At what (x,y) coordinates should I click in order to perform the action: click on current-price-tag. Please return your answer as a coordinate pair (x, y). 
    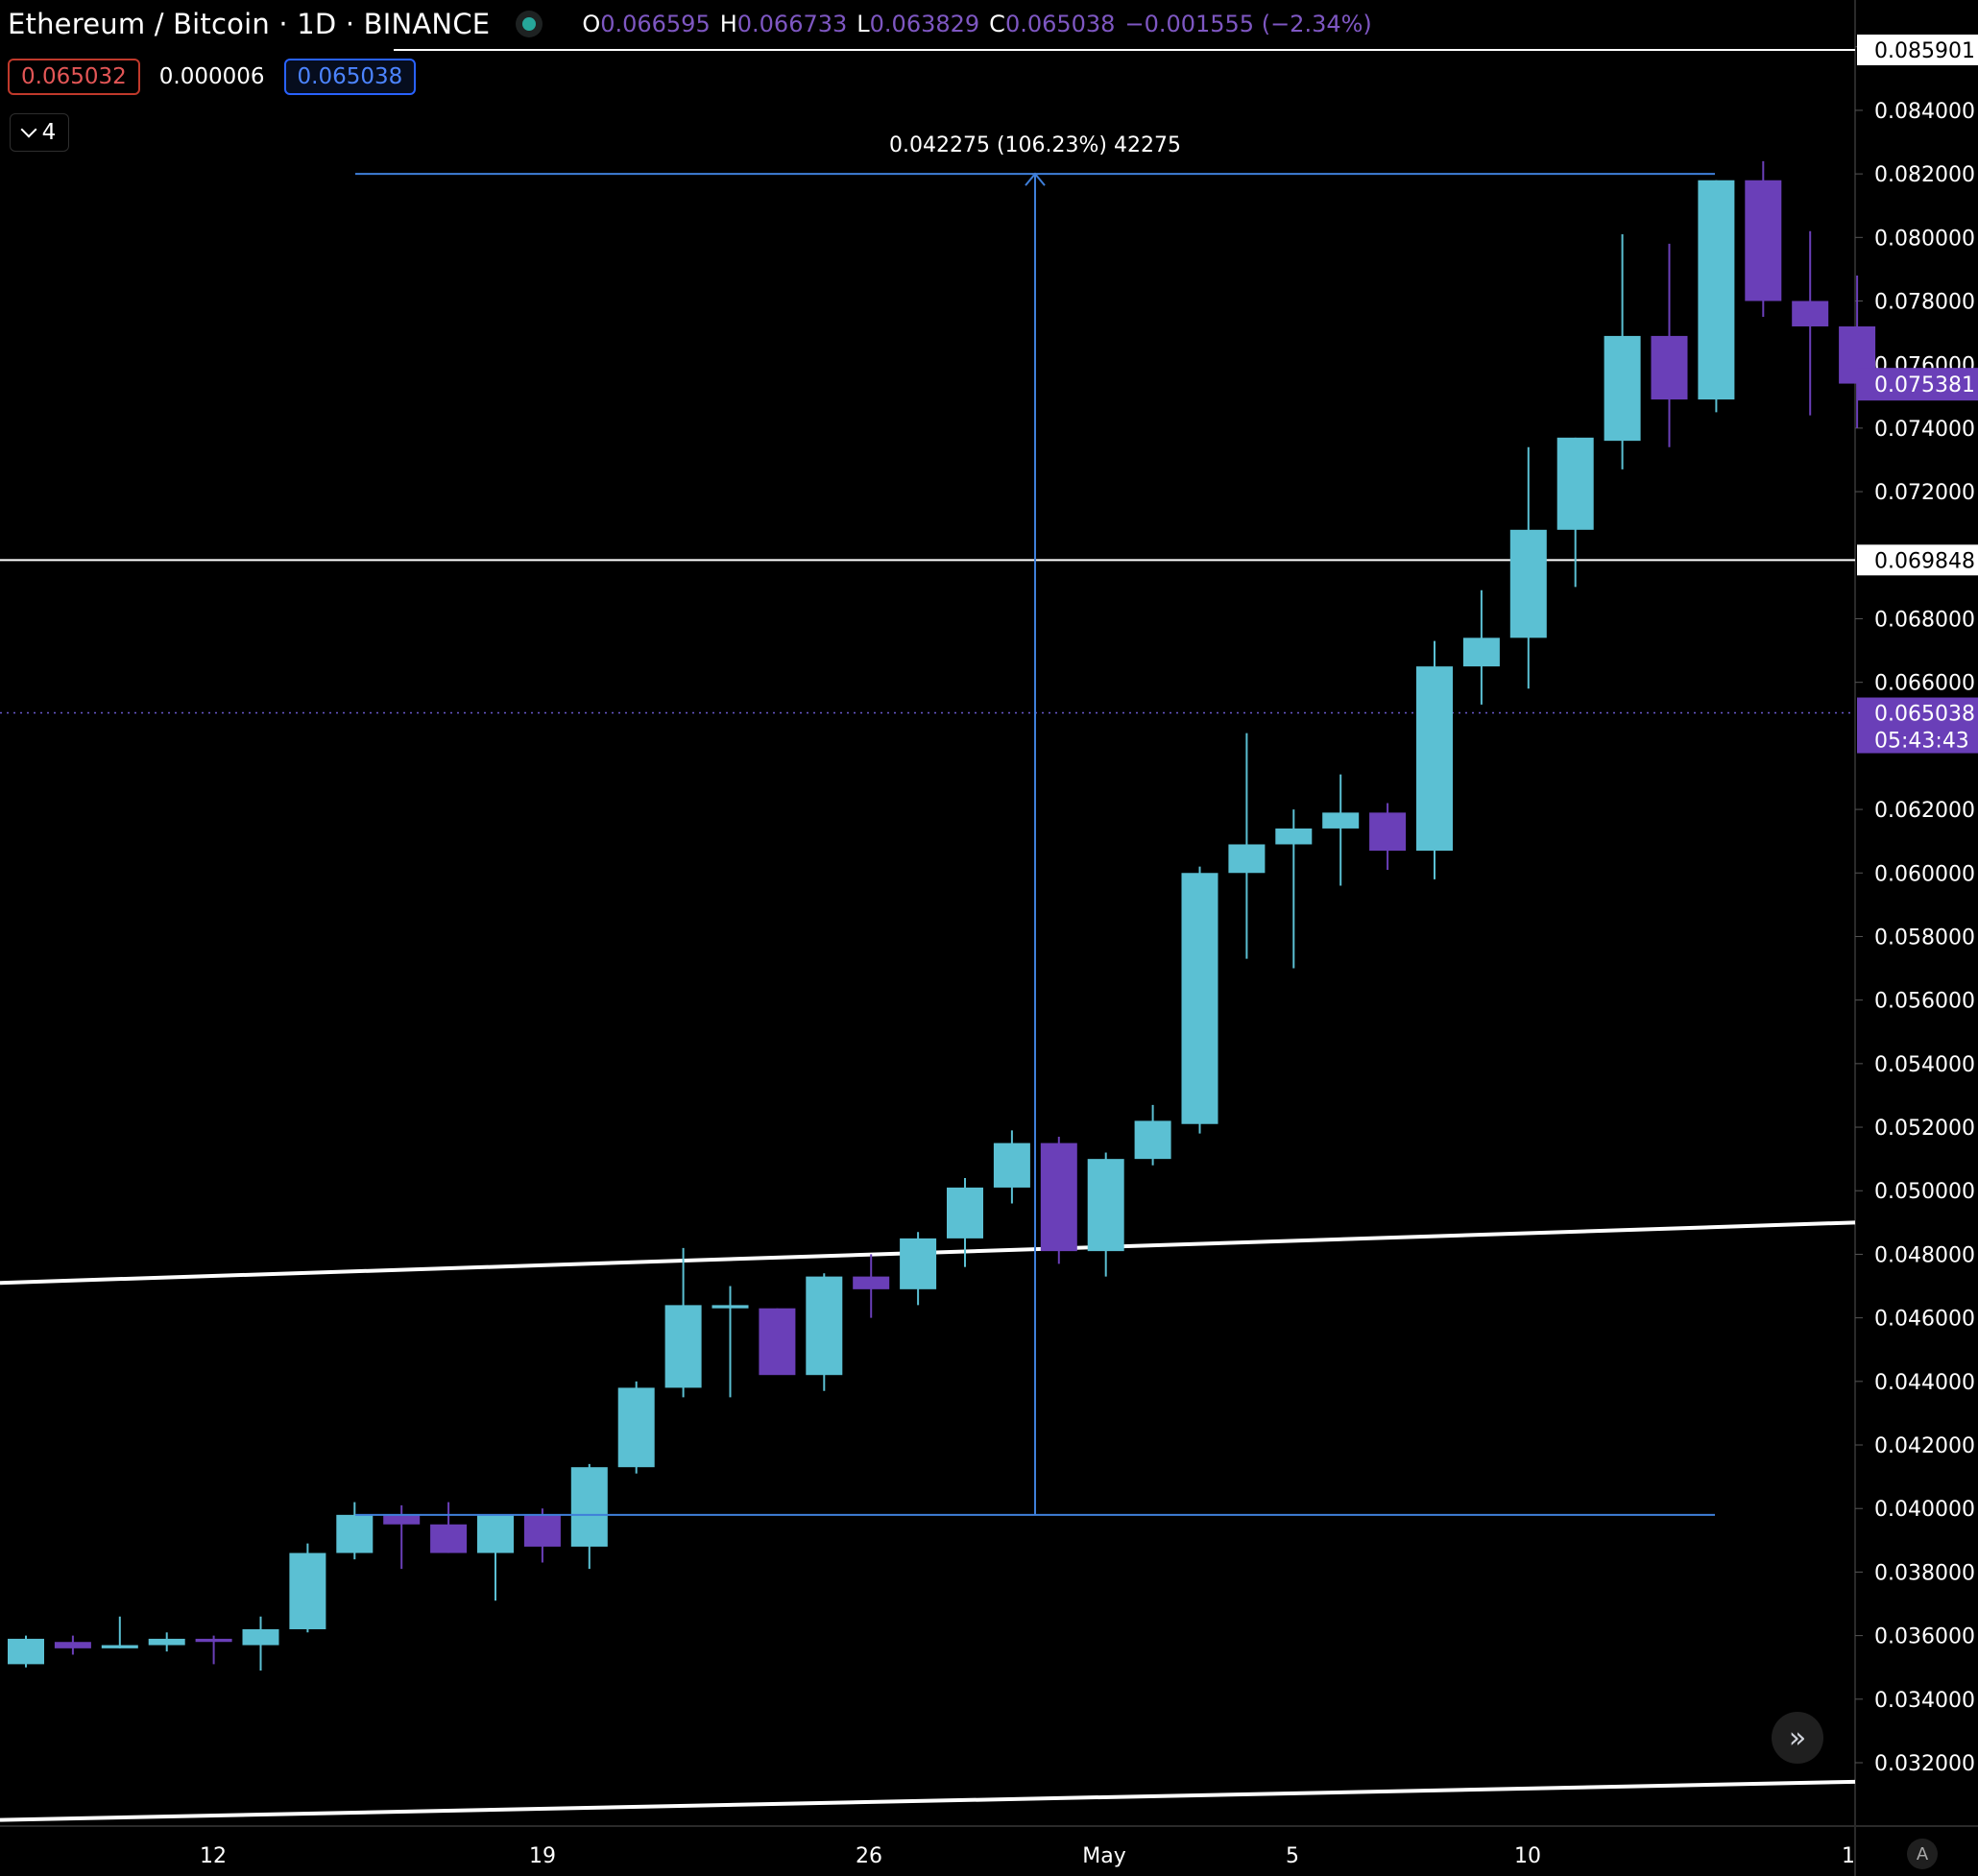
    Looking at the image, I should click on (1917, 385).